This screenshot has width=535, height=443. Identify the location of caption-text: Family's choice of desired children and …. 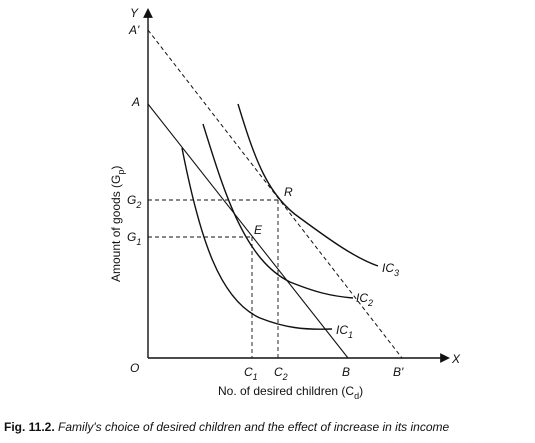
(254, 427).